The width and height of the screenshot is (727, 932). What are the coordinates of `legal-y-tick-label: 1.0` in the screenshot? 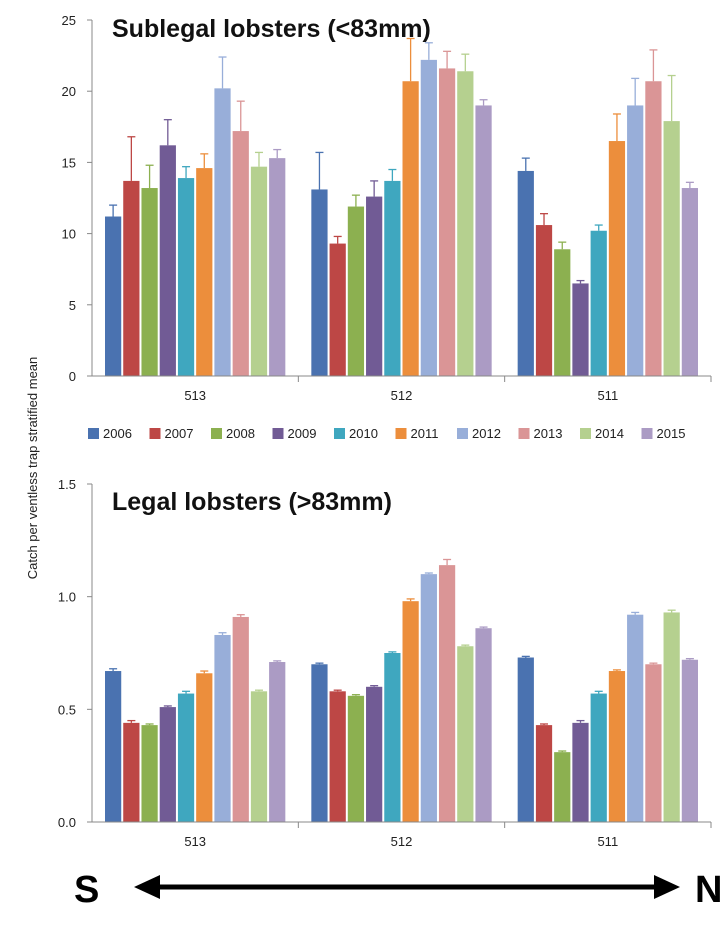 It's located at (67, 597).